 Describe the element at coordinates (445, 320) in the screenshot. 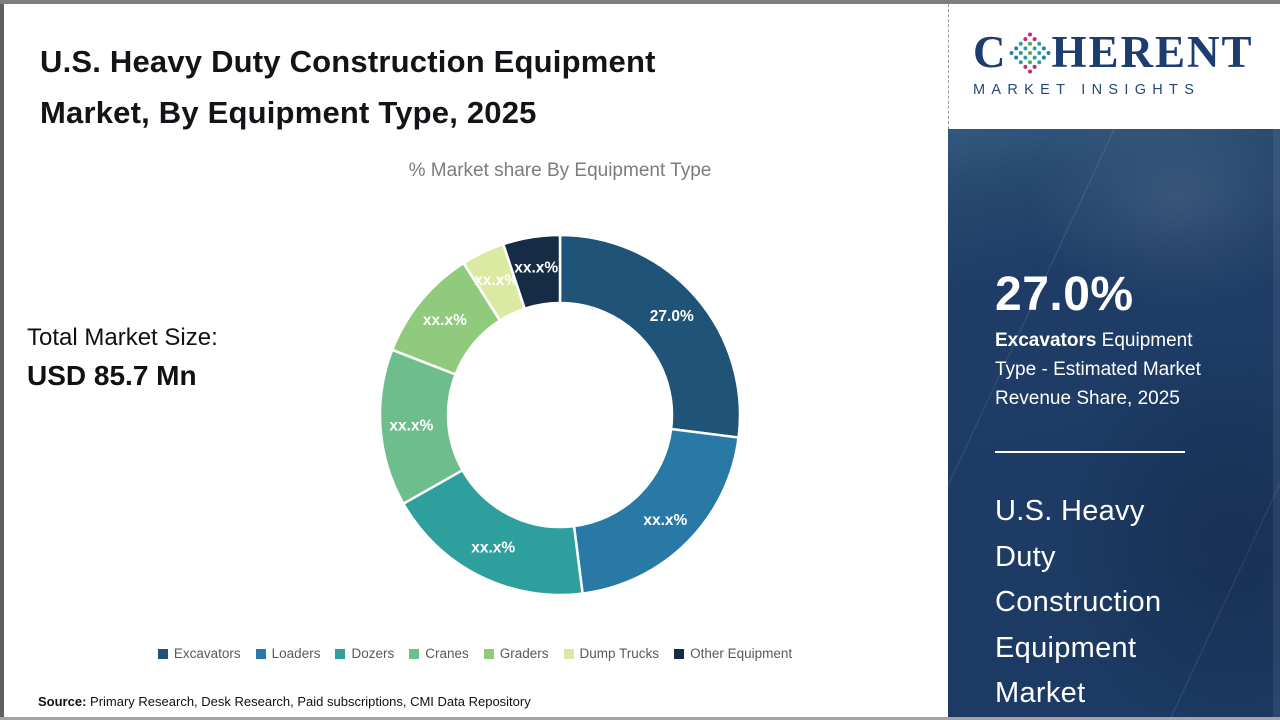

I see `donut-label-graders: xx.x%` at that location.